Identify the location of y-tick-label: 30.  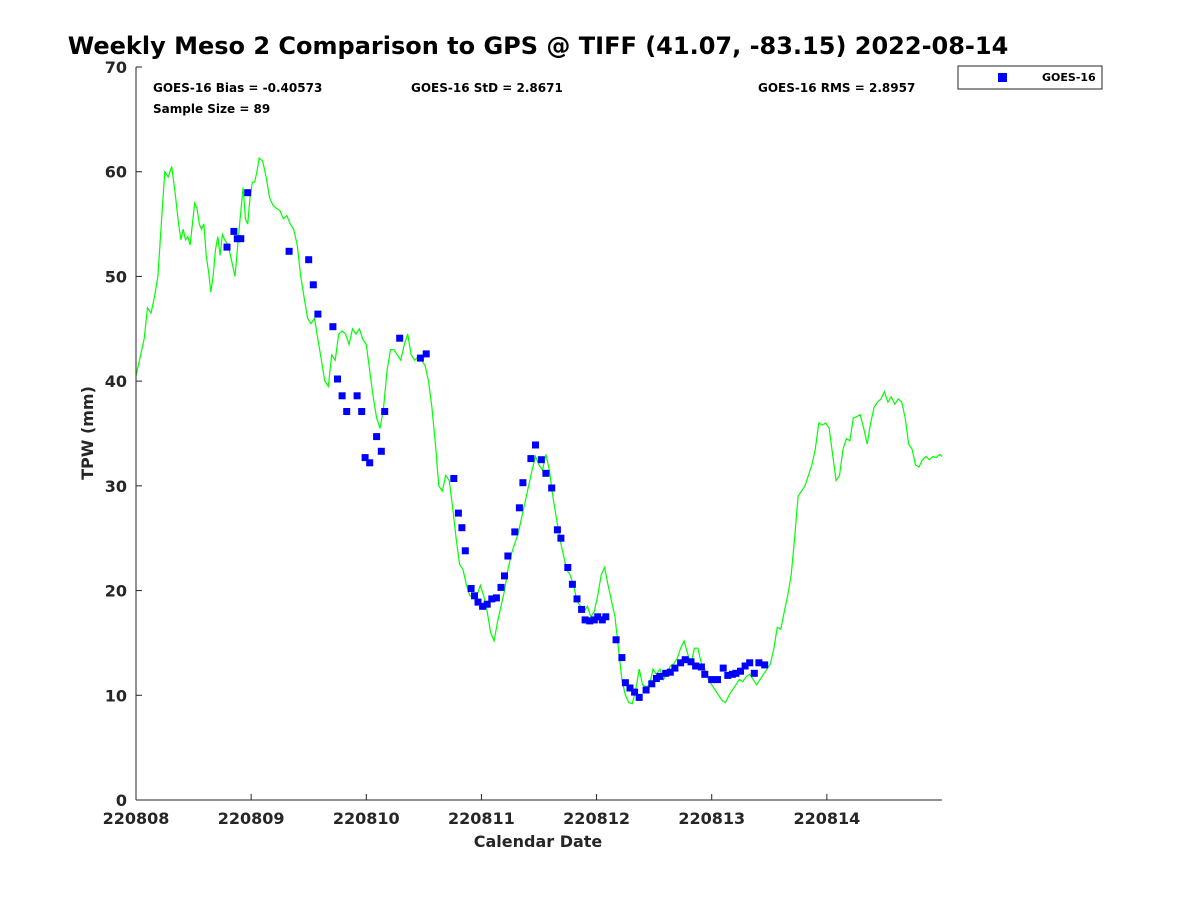
(116, 486).